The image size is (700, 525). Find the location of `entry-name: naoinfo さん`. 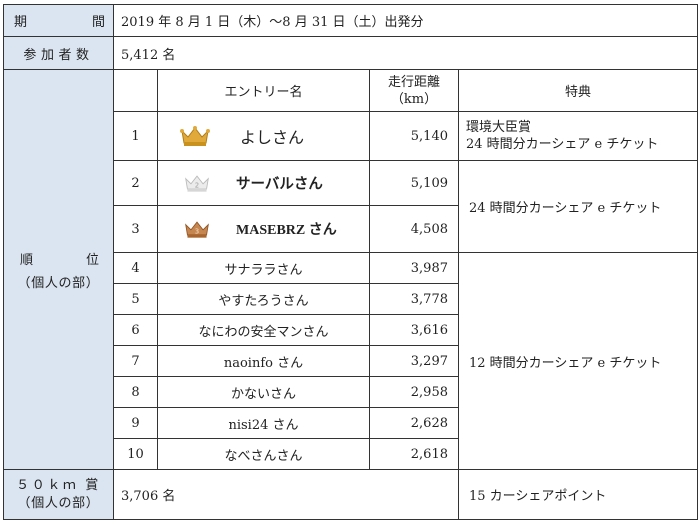

entry-name: naoinfo さん is located at coordinates (263, 361).